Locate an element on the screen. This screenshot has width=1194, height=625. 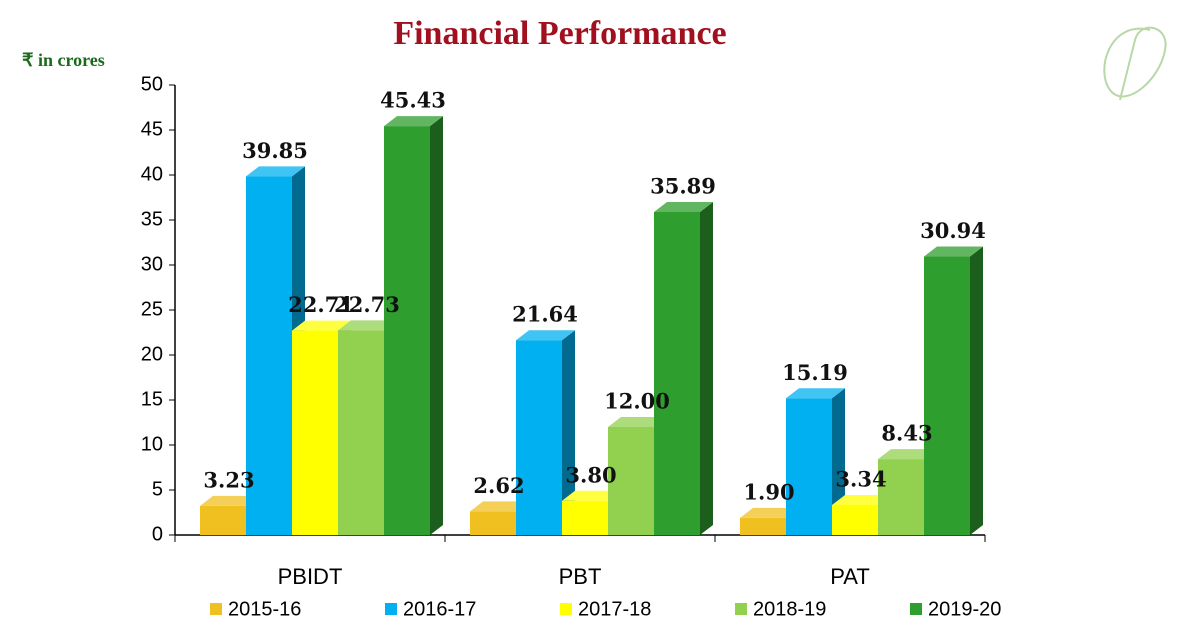
y-tick-label: 10 is located at coordinates (152, 444).